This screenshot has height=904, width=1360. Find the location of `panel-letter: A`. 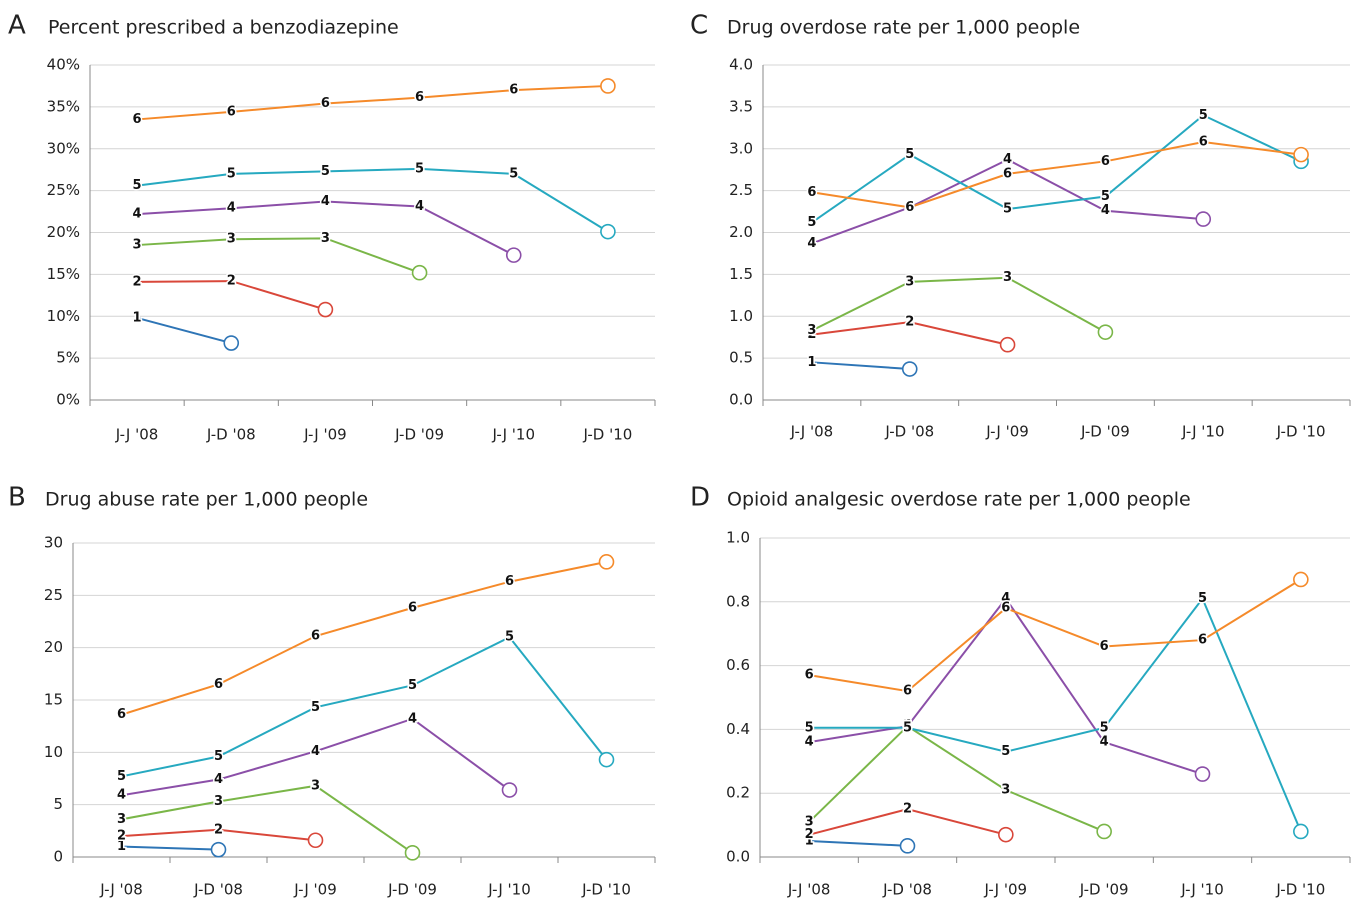

panel-letter: A is located at coordinates (17, 26).